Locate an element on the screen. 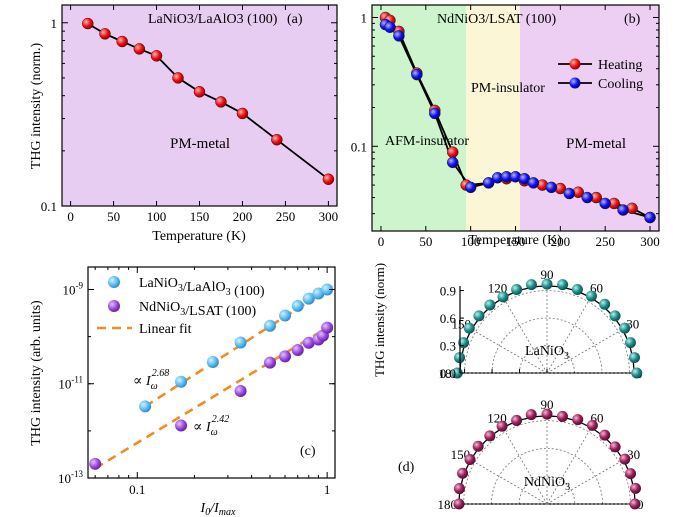 The image size is (673, 517). panel-b-ytick-label: 0.1 is located at coordinates (359, 146).